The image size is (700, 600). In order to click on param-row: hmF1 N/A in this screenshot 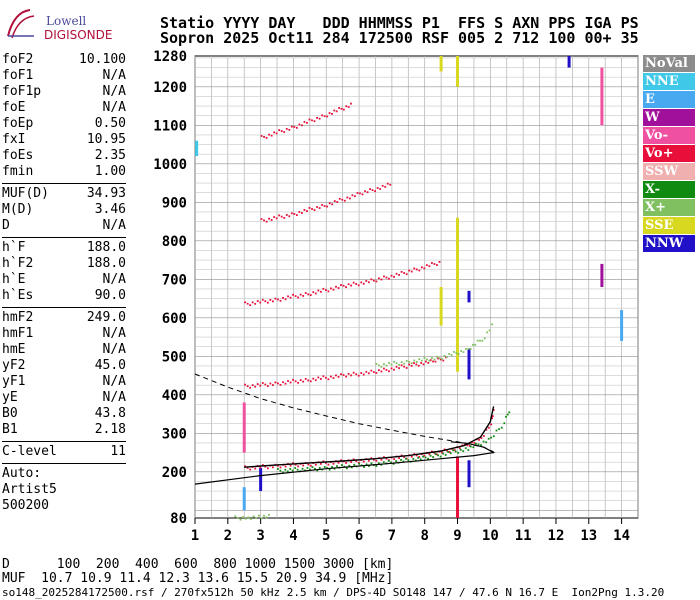, I will do `click(64, 334)`.